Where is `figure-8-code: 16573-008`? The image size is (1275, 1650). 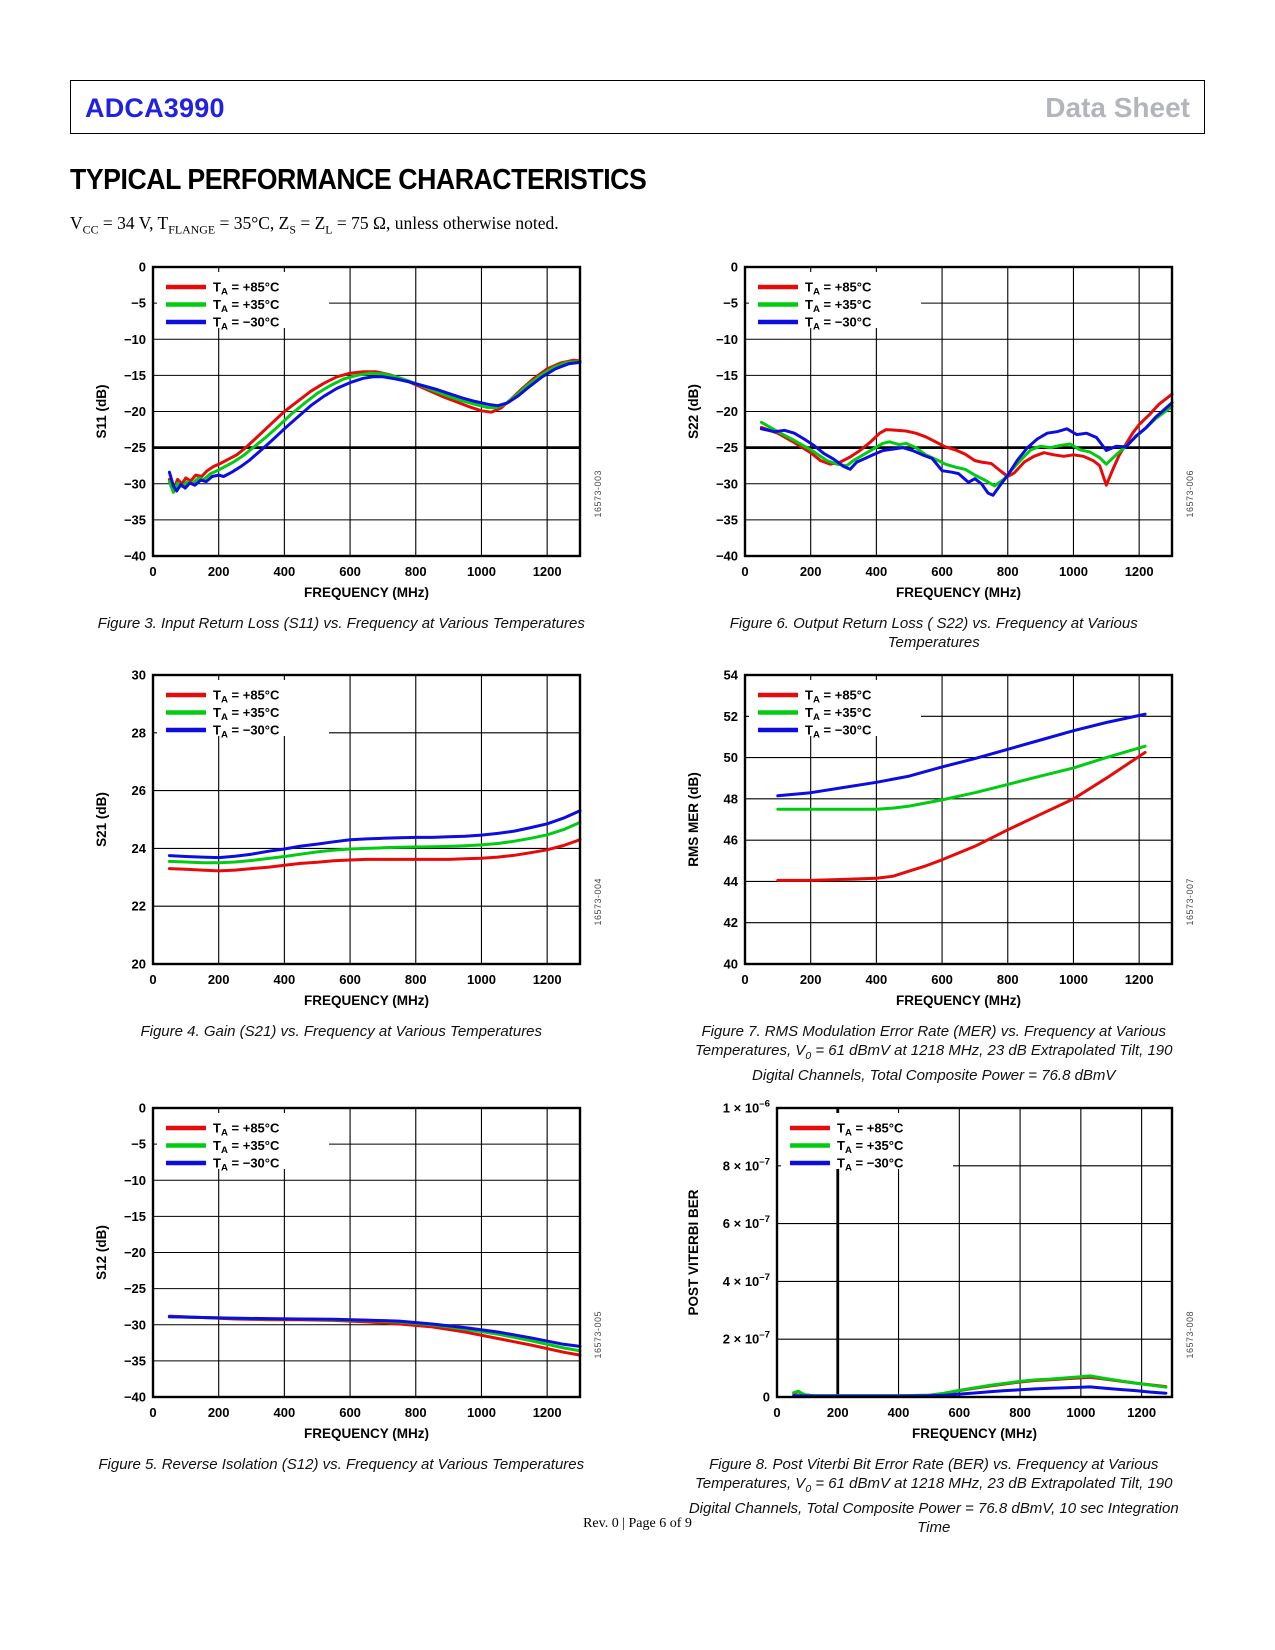
figure-8-code: 16573-008 is located at coordinates (1190, 1334).